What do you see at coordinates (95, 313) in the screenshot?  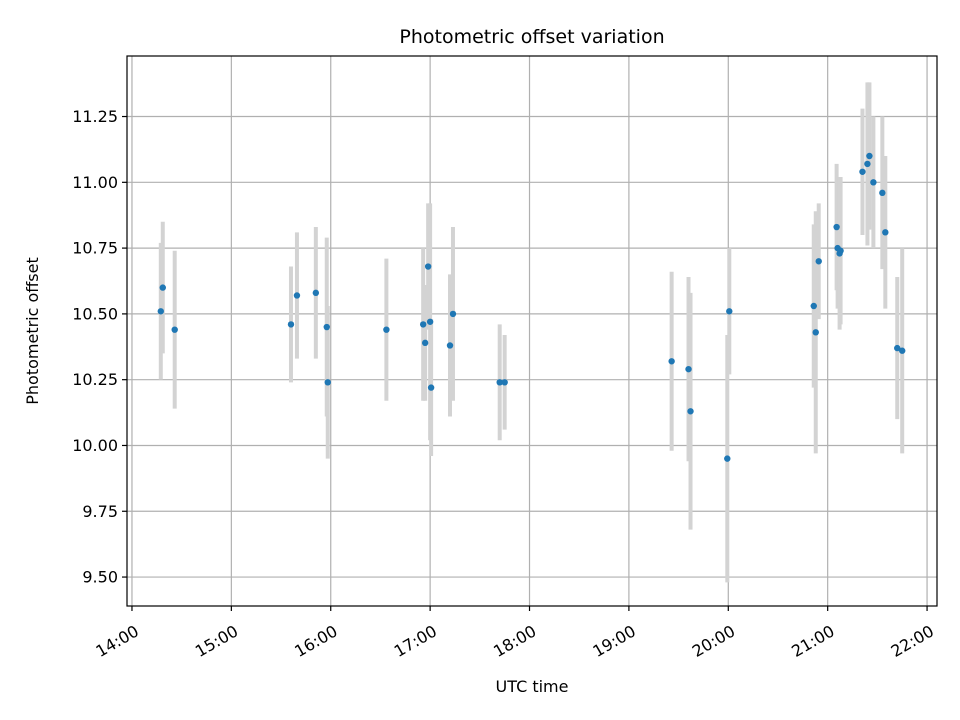 I see `y-tick-label: 10.50` at bounding box center [95, 313].